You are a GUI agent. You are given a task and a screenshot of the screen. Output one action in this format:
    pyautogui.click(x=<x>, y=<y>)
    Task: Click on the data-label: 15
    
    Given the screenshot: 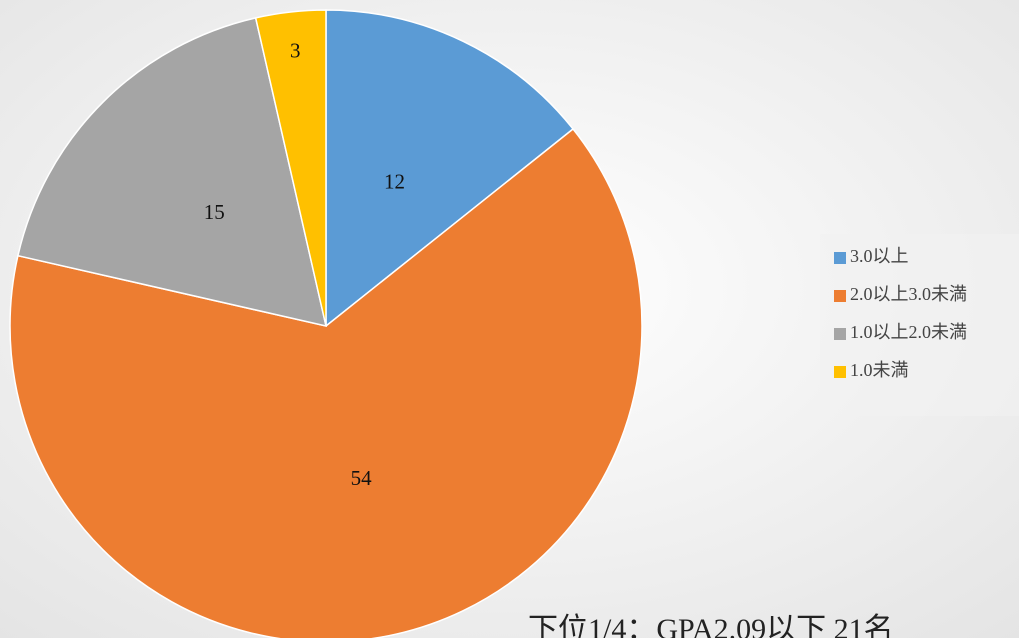 What is the action you would take?
    pyautogui.click(x=214, y=212)
    